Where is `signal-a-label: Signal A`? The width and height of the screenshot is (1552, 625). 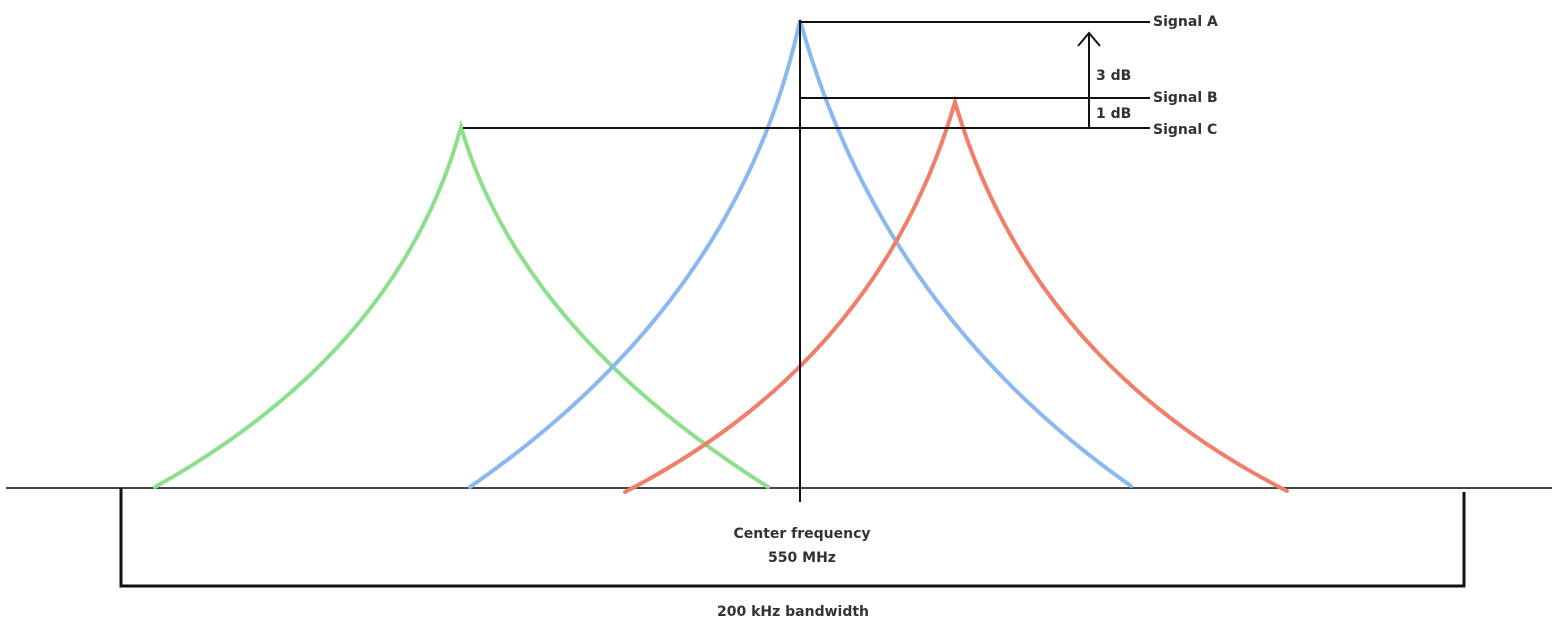
signal-a-label: Signal A is located at coordinates (1185, 22).